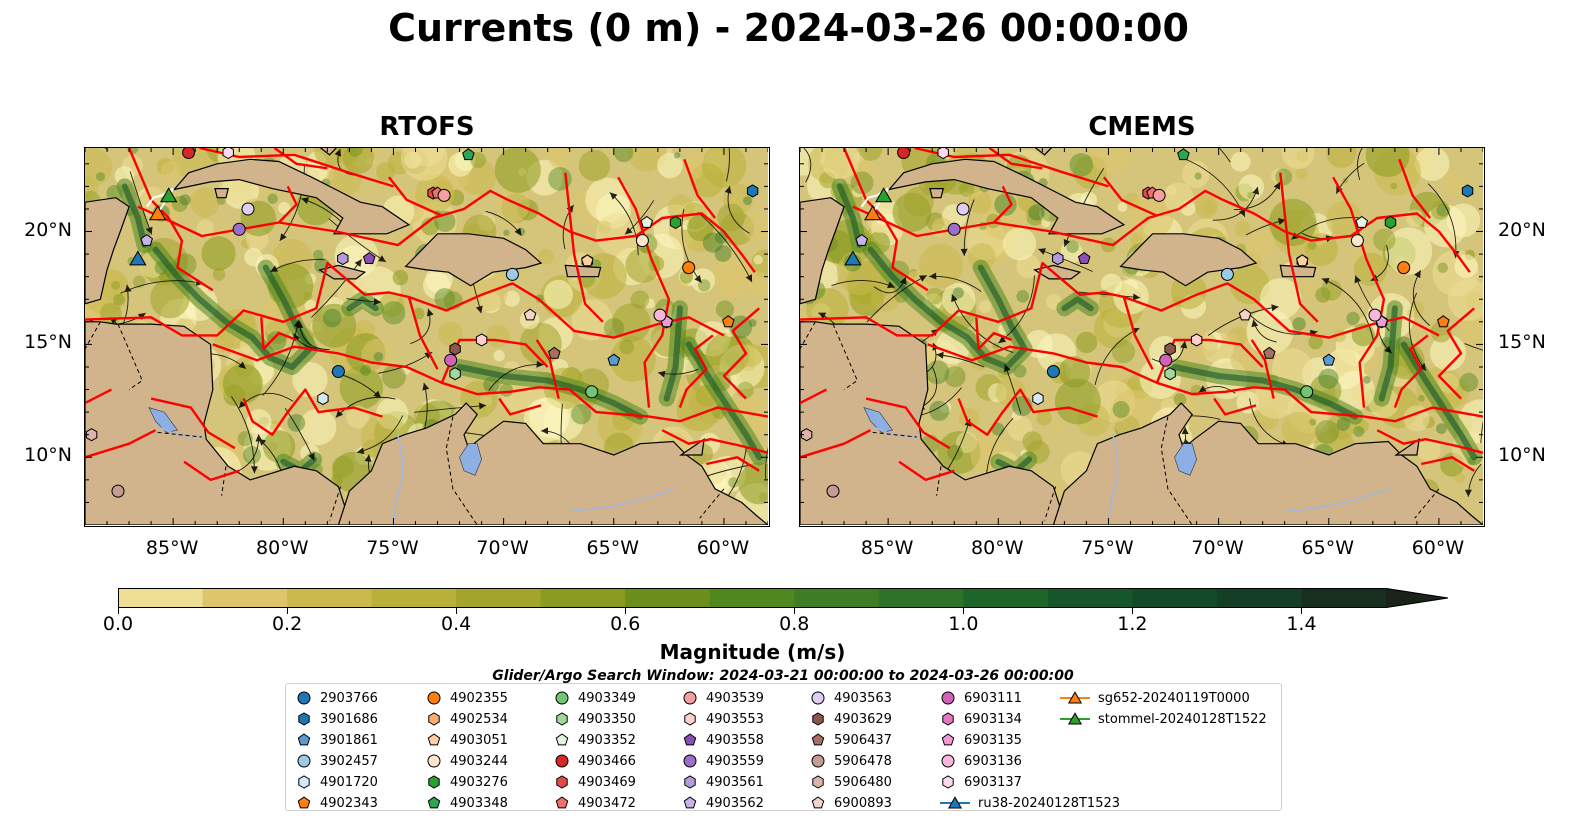 This screenshot has height=829, width=1577. What do you see at coordinates (118, 624) in the screenshot?
I see `colorbar-tick-label: 0.0` at bounding box center [118, 624].